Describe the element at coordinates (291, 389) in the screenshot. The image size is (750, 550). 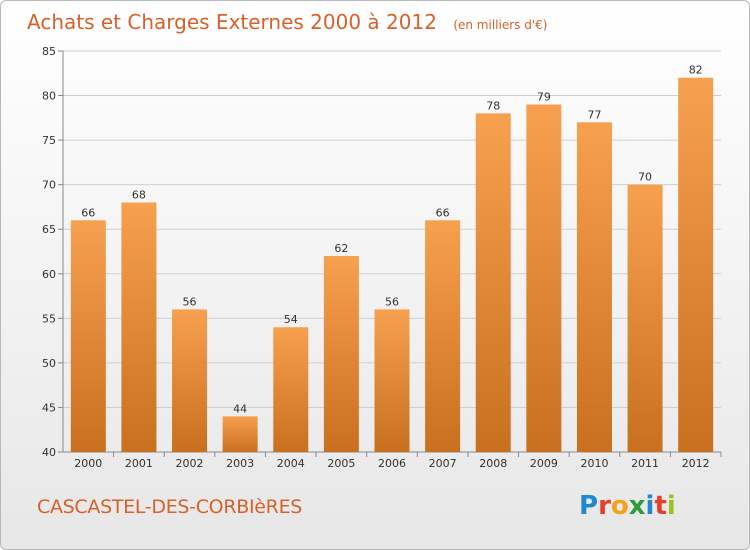
I see `bar-2004` at that location.